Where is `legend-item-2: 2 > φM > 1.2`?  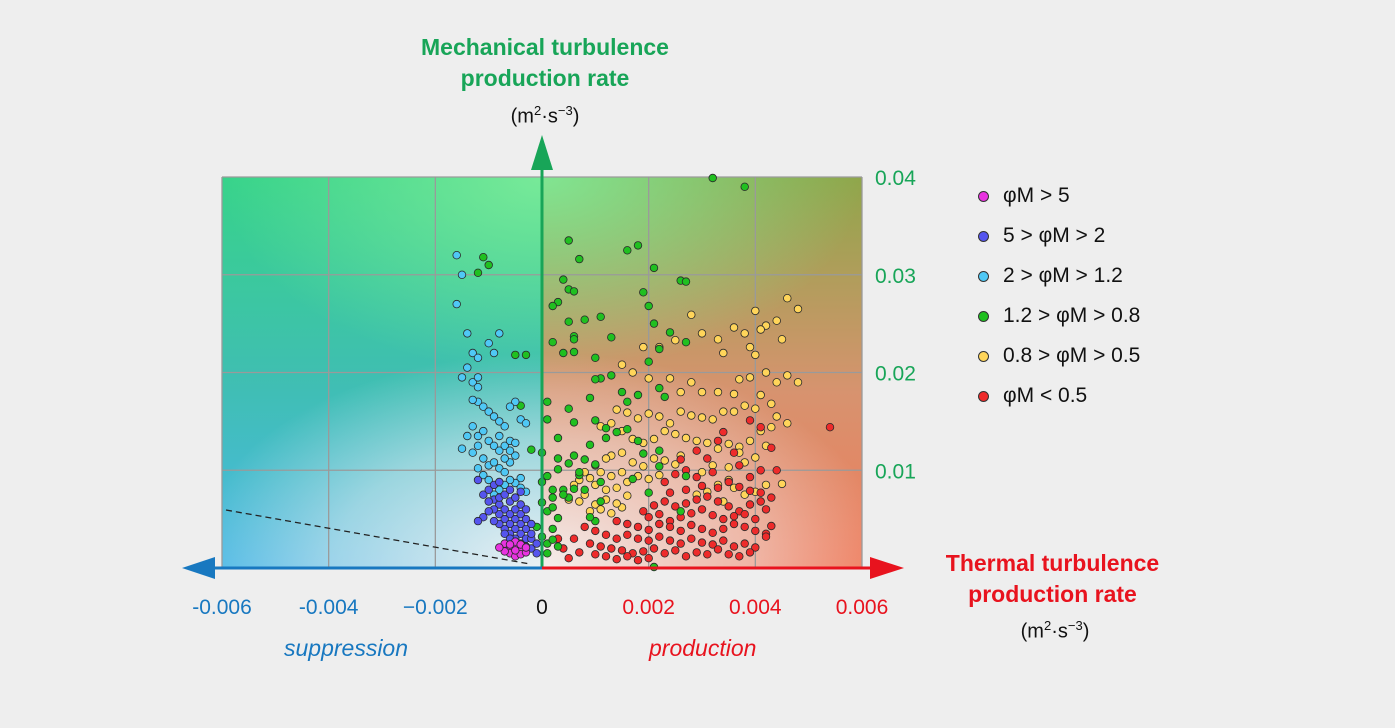
legend-item-2: 2 > φM > 1.2 is located at coordinates (1059, 276).